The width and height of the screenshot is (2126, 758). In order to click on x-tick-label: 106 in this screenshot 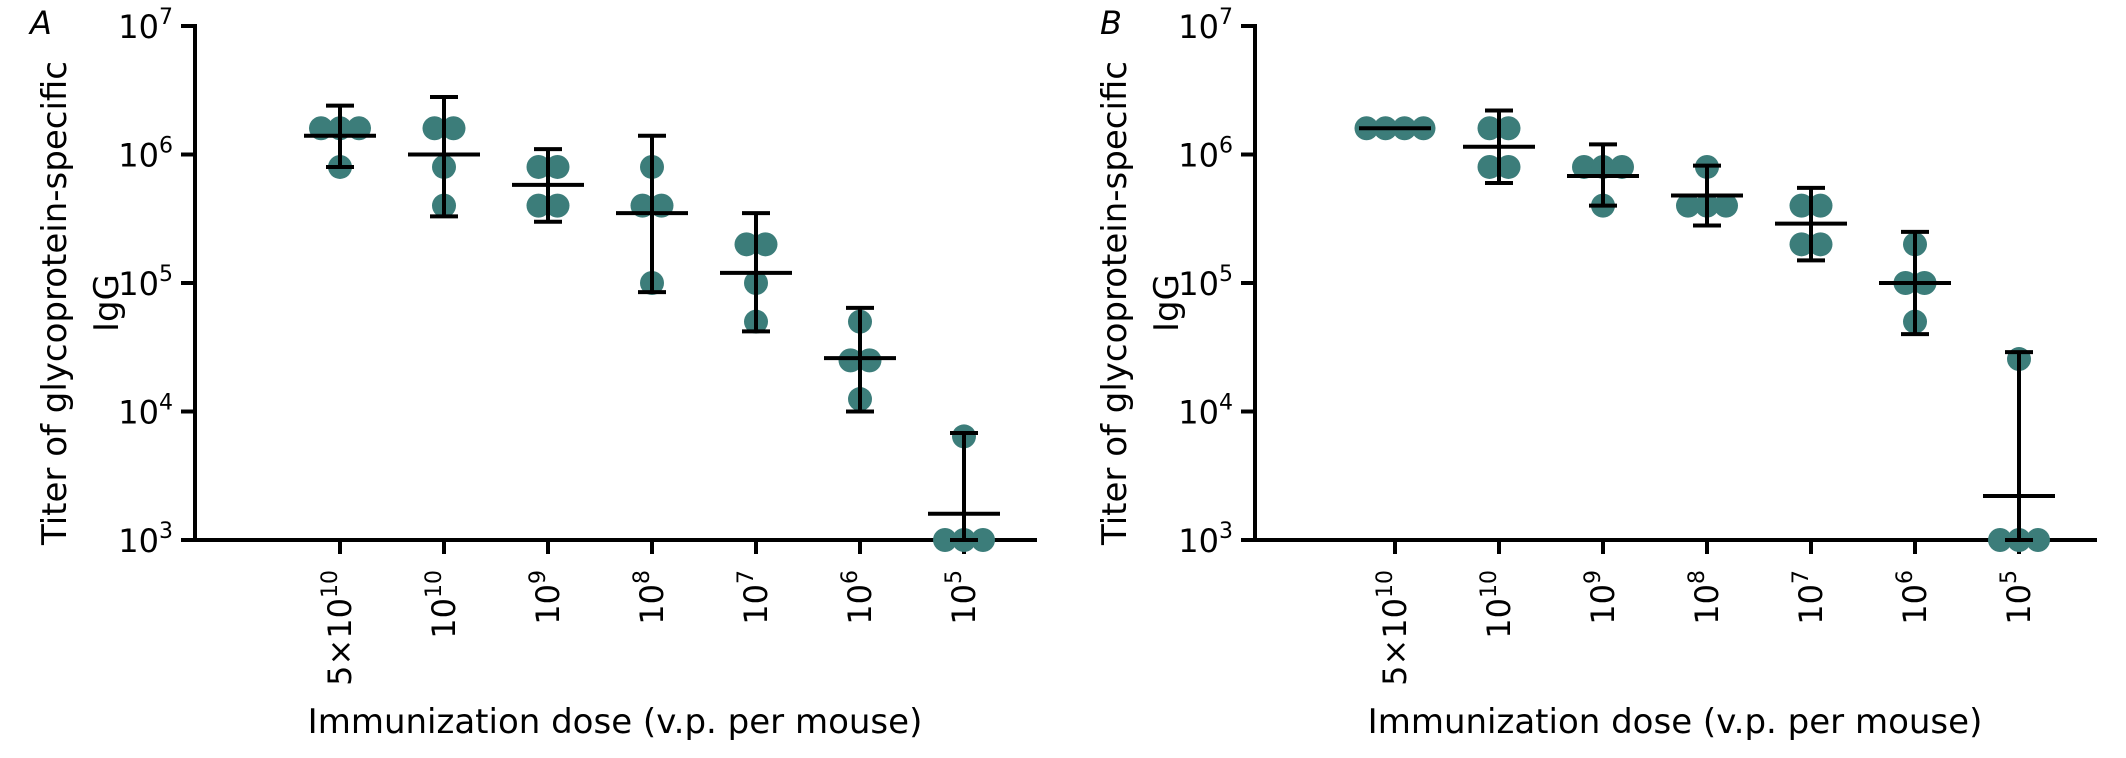, I will do `click(858, 597)`.